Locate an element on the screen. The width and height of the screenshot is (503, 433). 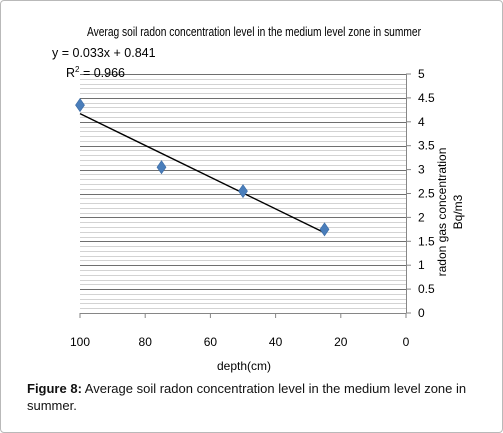
x-axis-ticks: 100 80 60 40 20 0 is located at coordinates (240, 331).